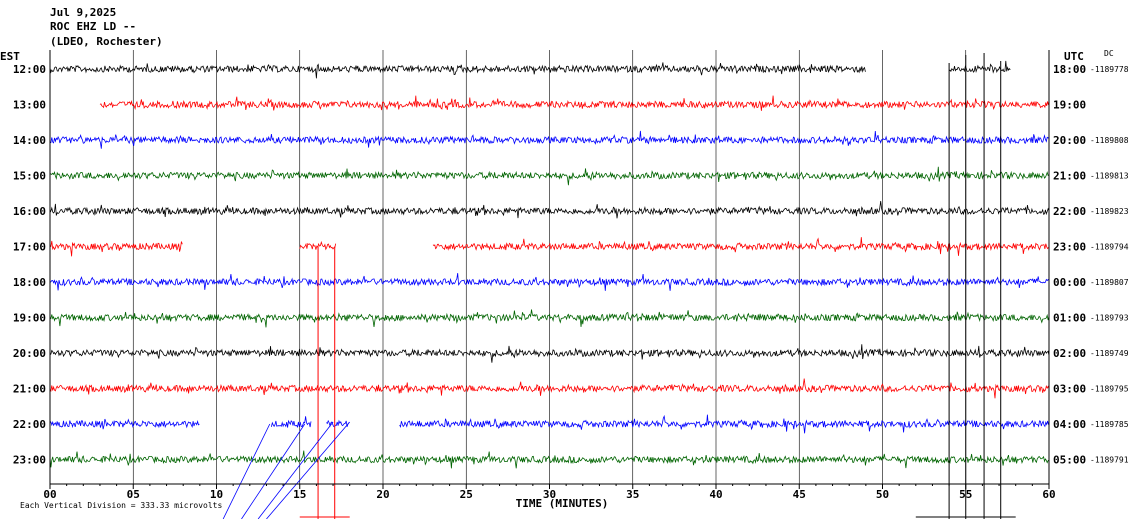 The width and height of the screenshot is (1130, 519). I want to click on header-station: ROC EHZ LD --, so click(93, 26).